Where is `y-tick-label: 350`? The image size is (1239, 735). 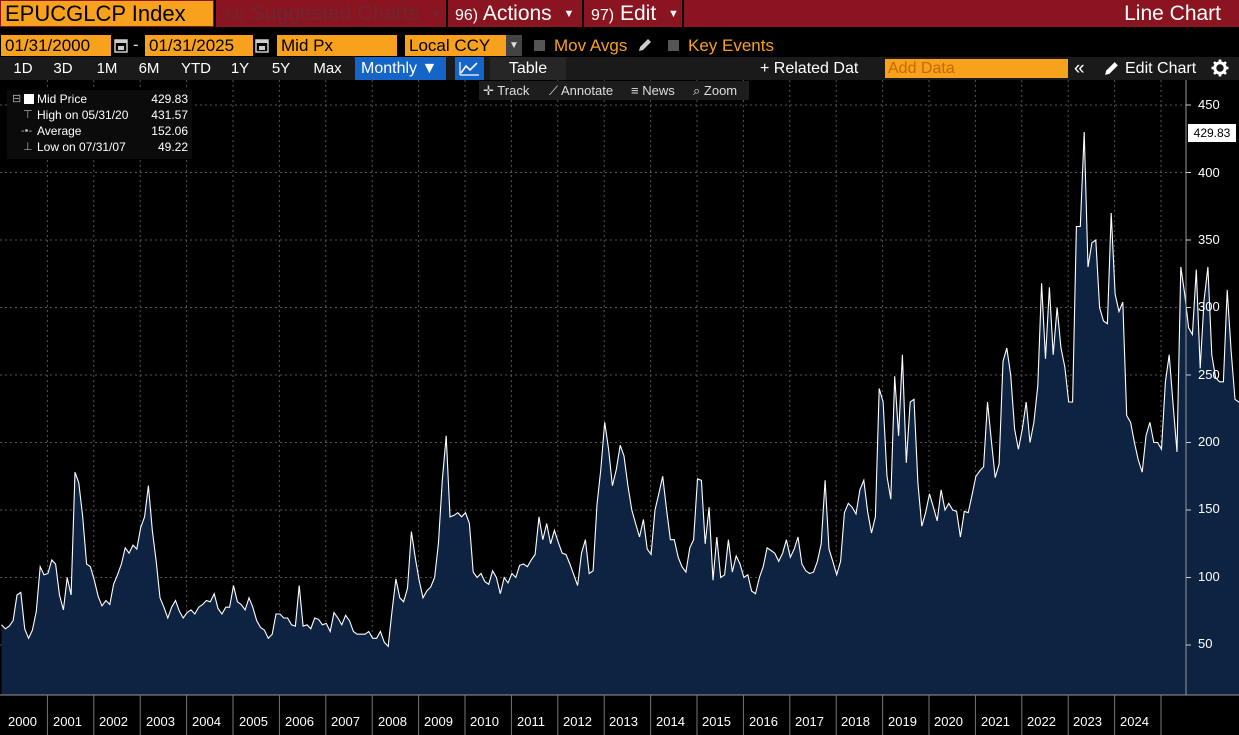 y-tick-label: 350 is located at coordinates (1209, 239).